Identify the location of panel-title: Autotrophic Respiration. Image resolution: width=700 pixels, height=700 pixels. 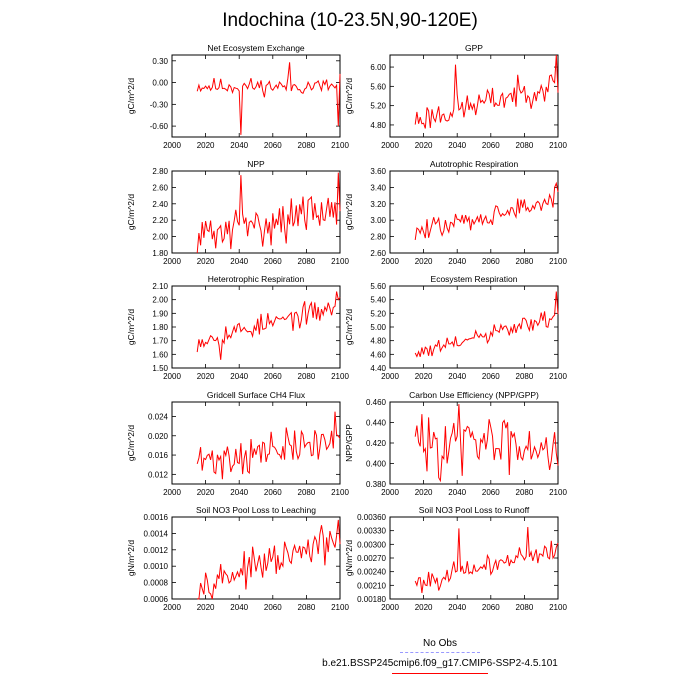
(474, 164).